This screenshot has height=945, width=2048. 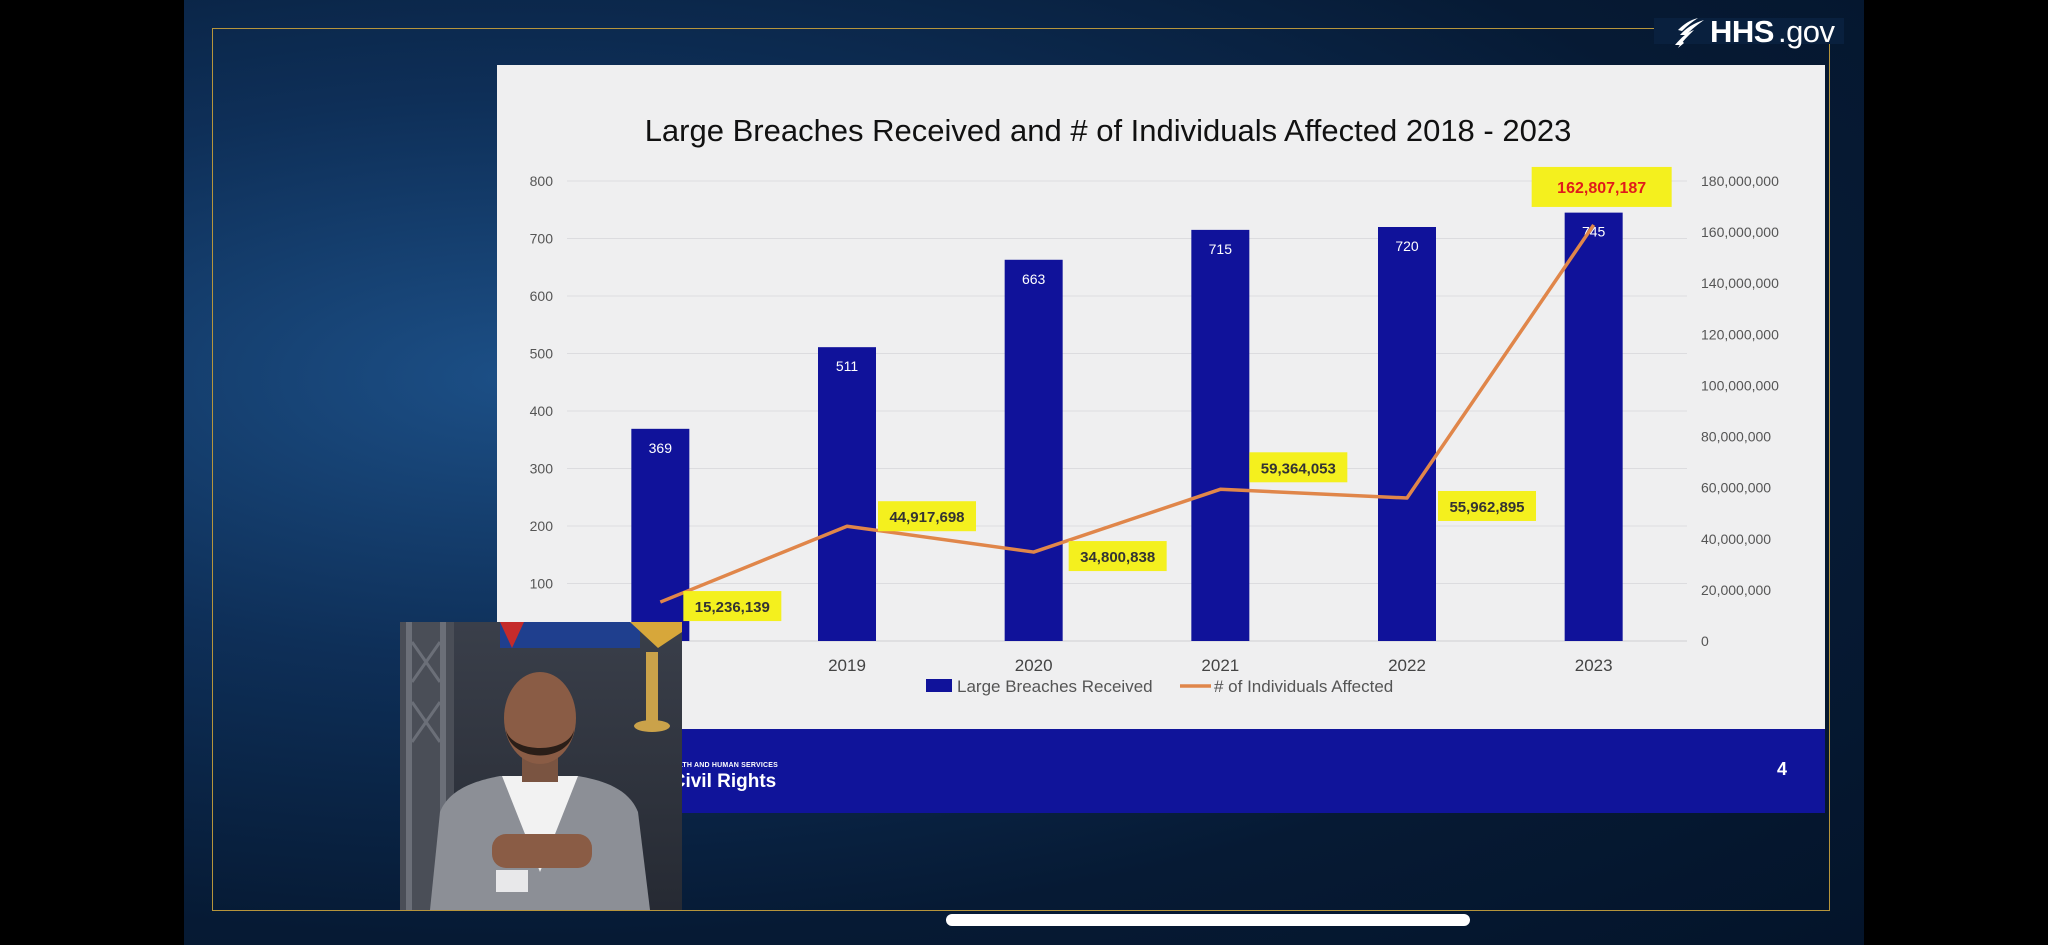 What do you see at coordinates (1034, 665) in the screenshot?
I see `x-tick-label: 2020` at bounding box center [1034, 665].